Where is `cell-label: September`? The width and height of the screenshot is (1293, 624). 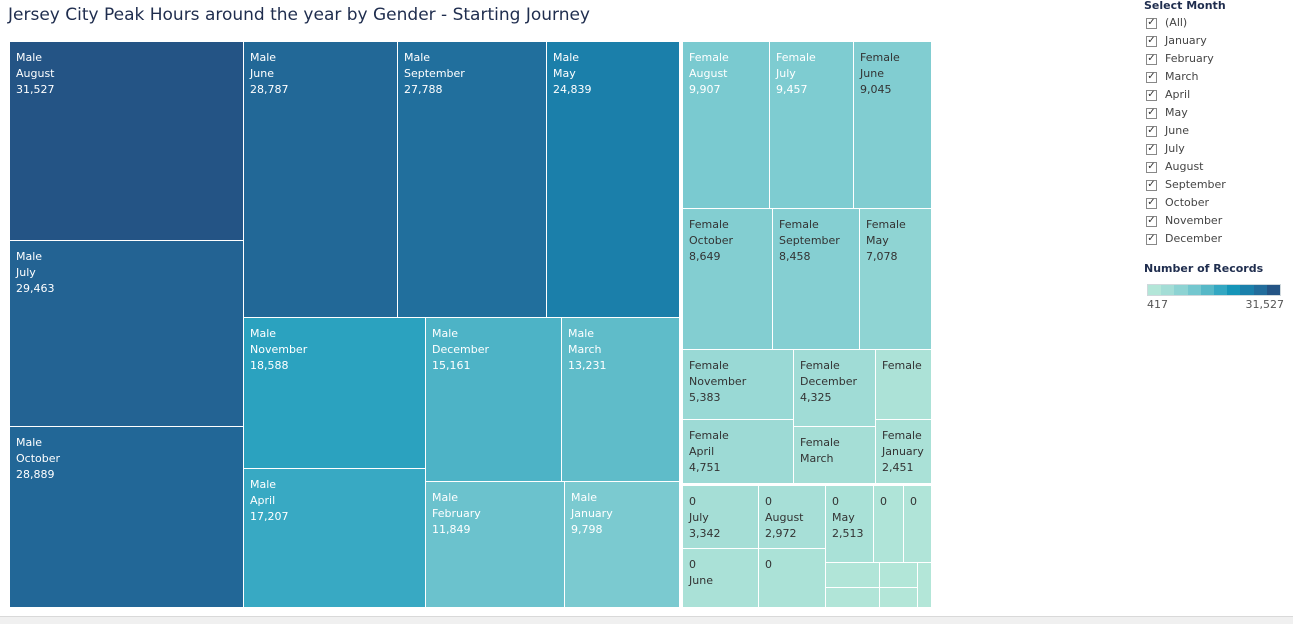
cell-label: September is located at coordinates (434, 73).